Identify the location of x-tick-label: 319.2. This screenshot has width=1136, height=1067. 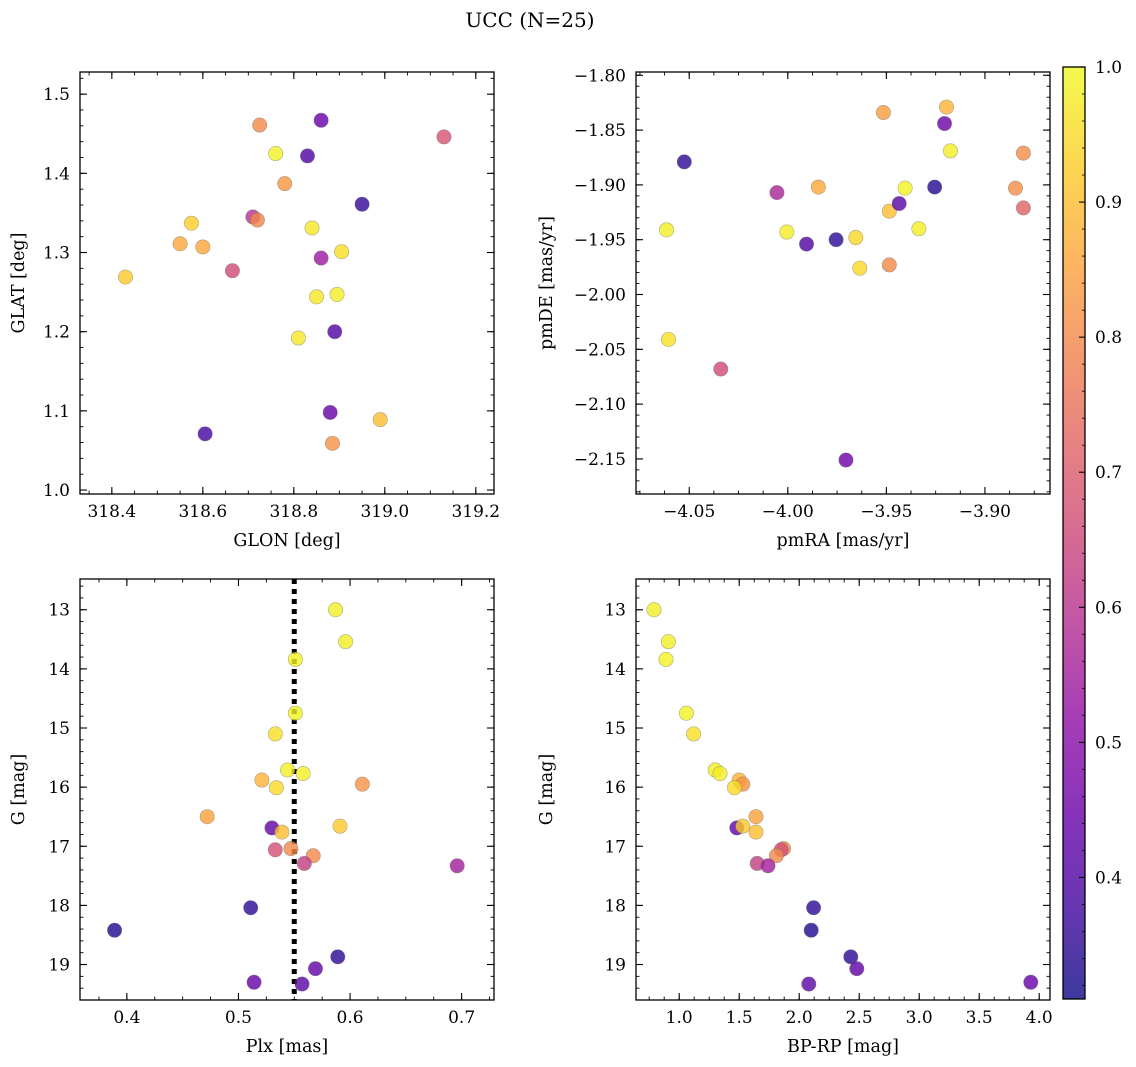
(475, 512).